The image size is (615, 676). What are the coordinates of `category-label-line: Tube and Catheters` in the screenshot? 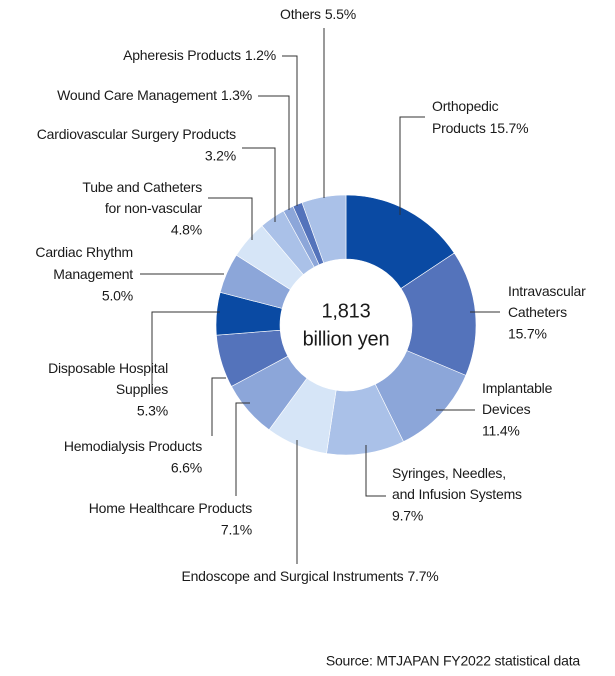 It's located at (142, 187).